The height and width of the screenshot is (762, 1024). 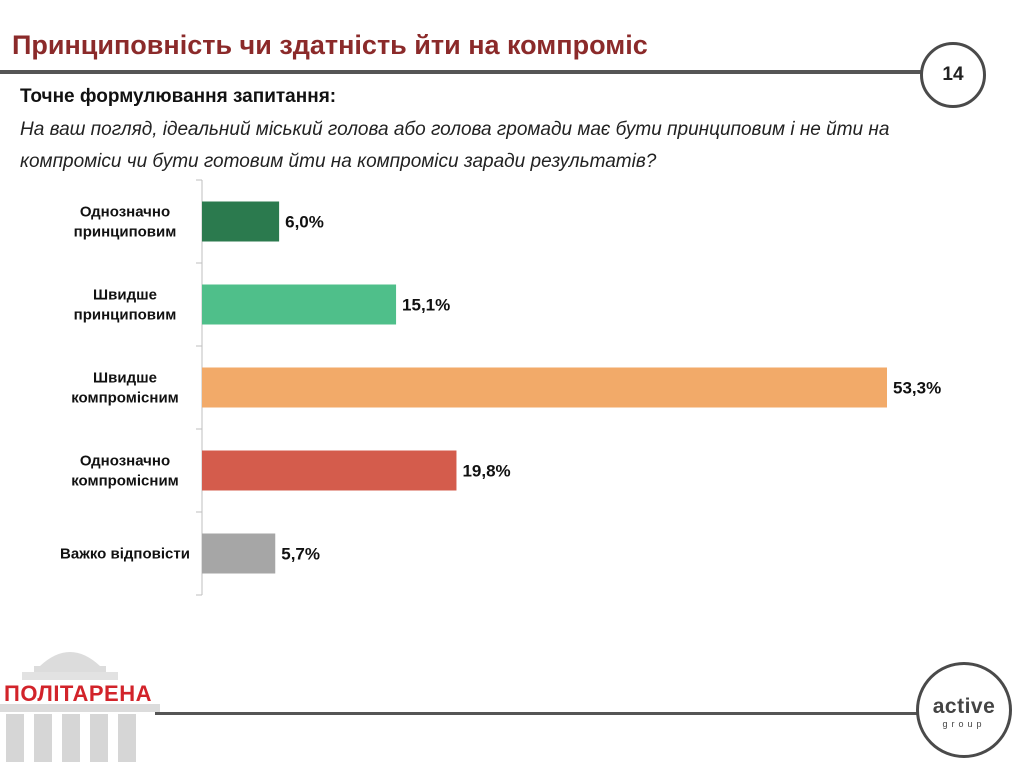 I want to click on footer-divider, so click(x=537, y=713).